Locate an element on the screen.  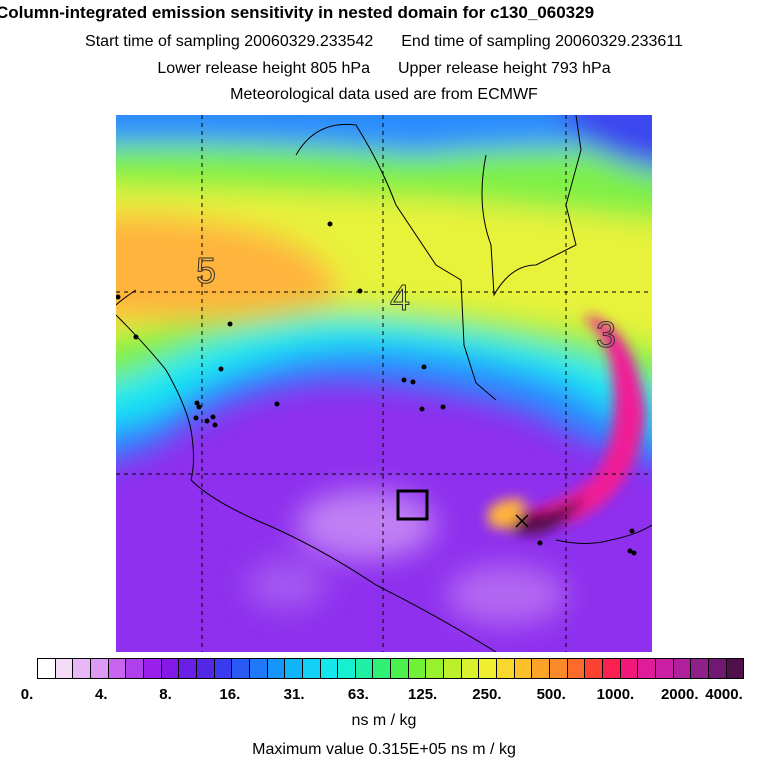
met-data-label: Meteorological data used are from ECMWF is located at coordinates (384, 94).